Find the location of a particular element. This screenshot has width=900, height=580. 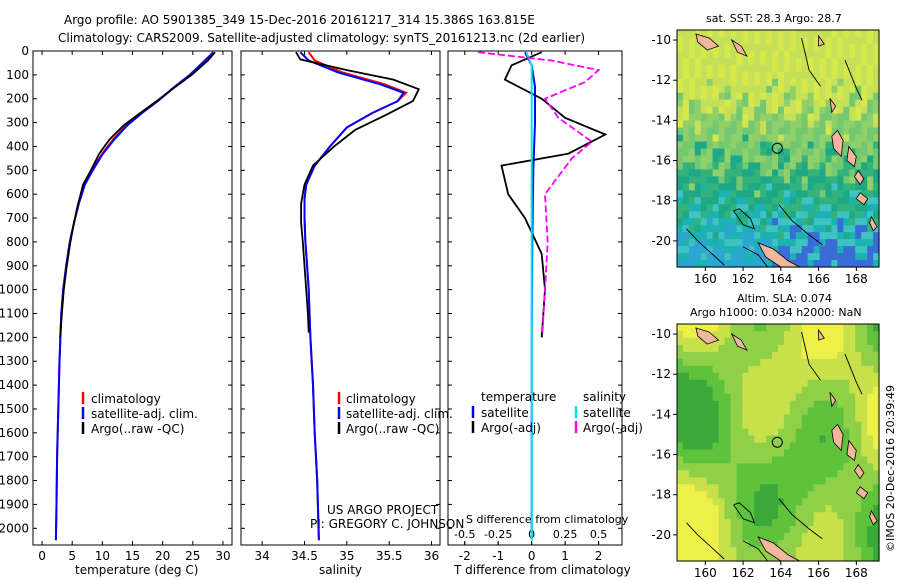

credit-project: US ARGO PROJECT is located at coordinates (383, 510).